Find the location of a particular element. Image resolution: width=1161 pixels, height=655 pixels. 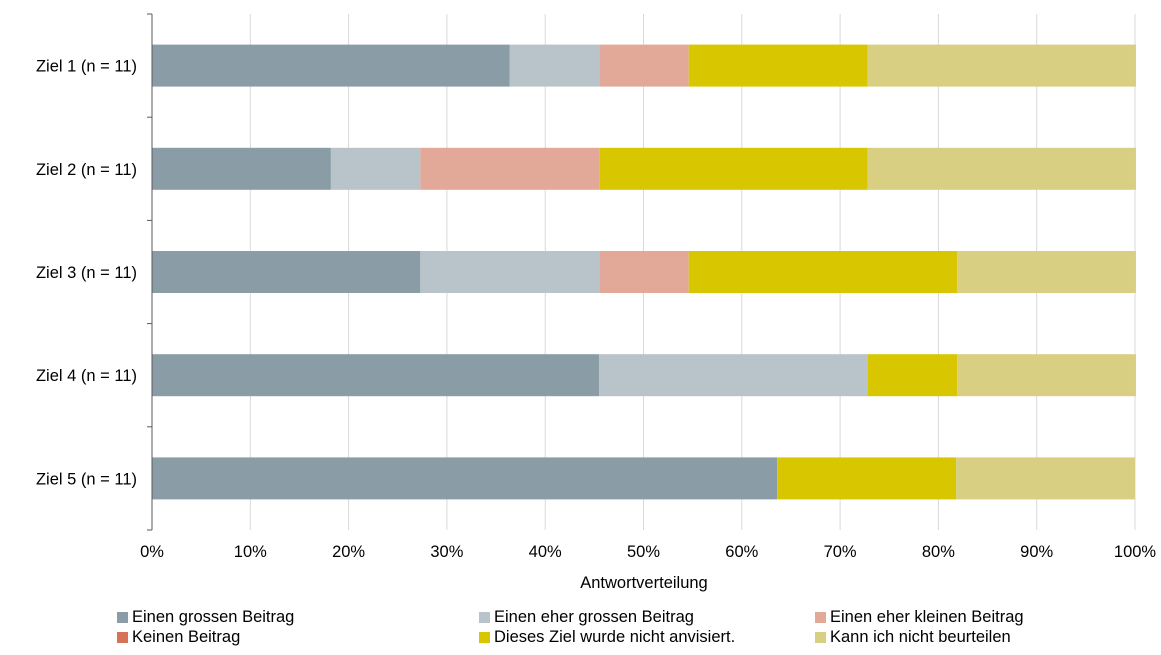

legend-label: Einen eher kleinen Beitrag is located at coordinates (927, 617).